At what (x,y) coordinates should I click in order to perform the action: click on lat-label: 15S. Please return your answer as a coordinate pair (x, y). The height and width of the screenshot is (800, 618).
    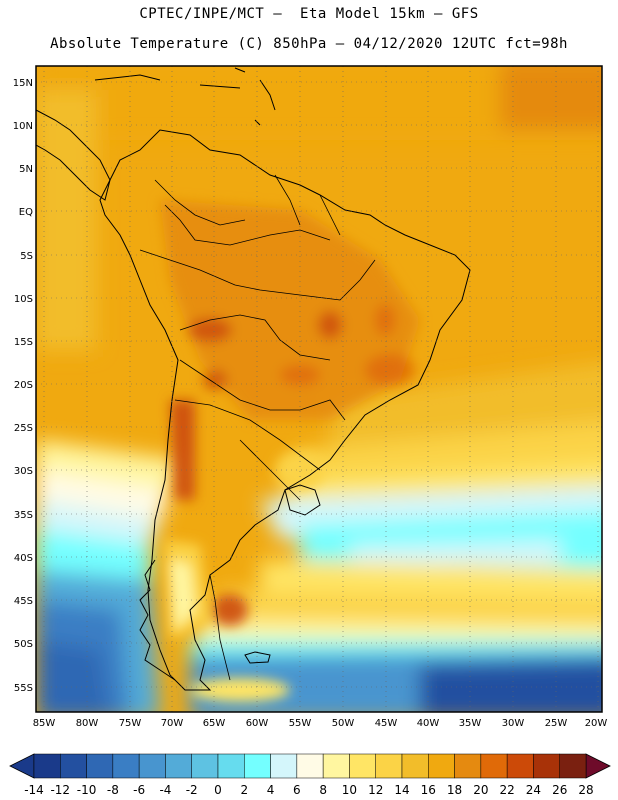
    Looking at the image, I should click on (23, 342).